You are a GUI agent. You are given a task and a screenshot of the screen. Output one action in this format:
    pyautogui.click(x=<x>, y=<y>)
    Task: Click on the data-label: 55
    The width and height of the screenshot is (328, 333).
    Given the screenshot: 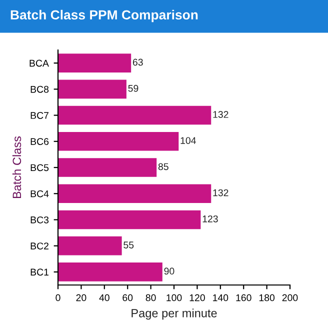 What is the action you would take?
    pyautogui.click(x=129, y=245)
    